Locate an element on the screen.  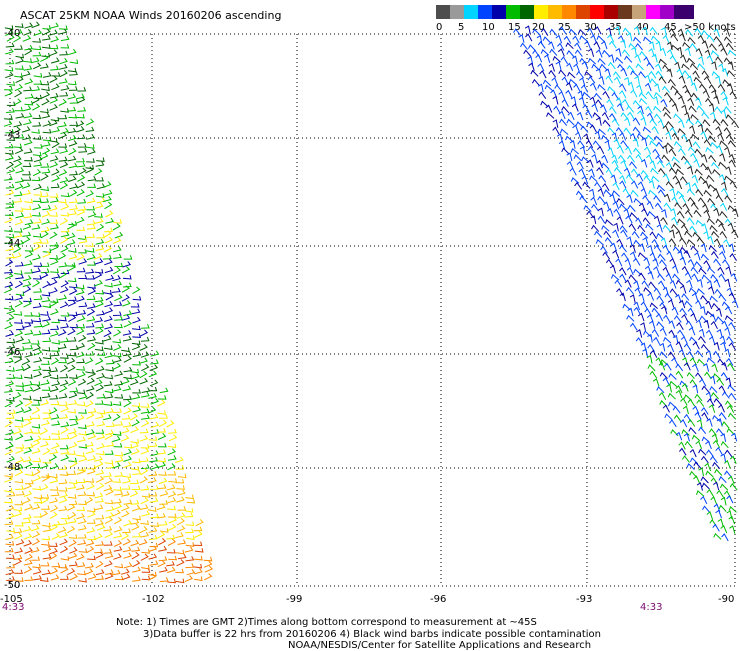
colorbar-swatch is located at coordinates (684, 12).